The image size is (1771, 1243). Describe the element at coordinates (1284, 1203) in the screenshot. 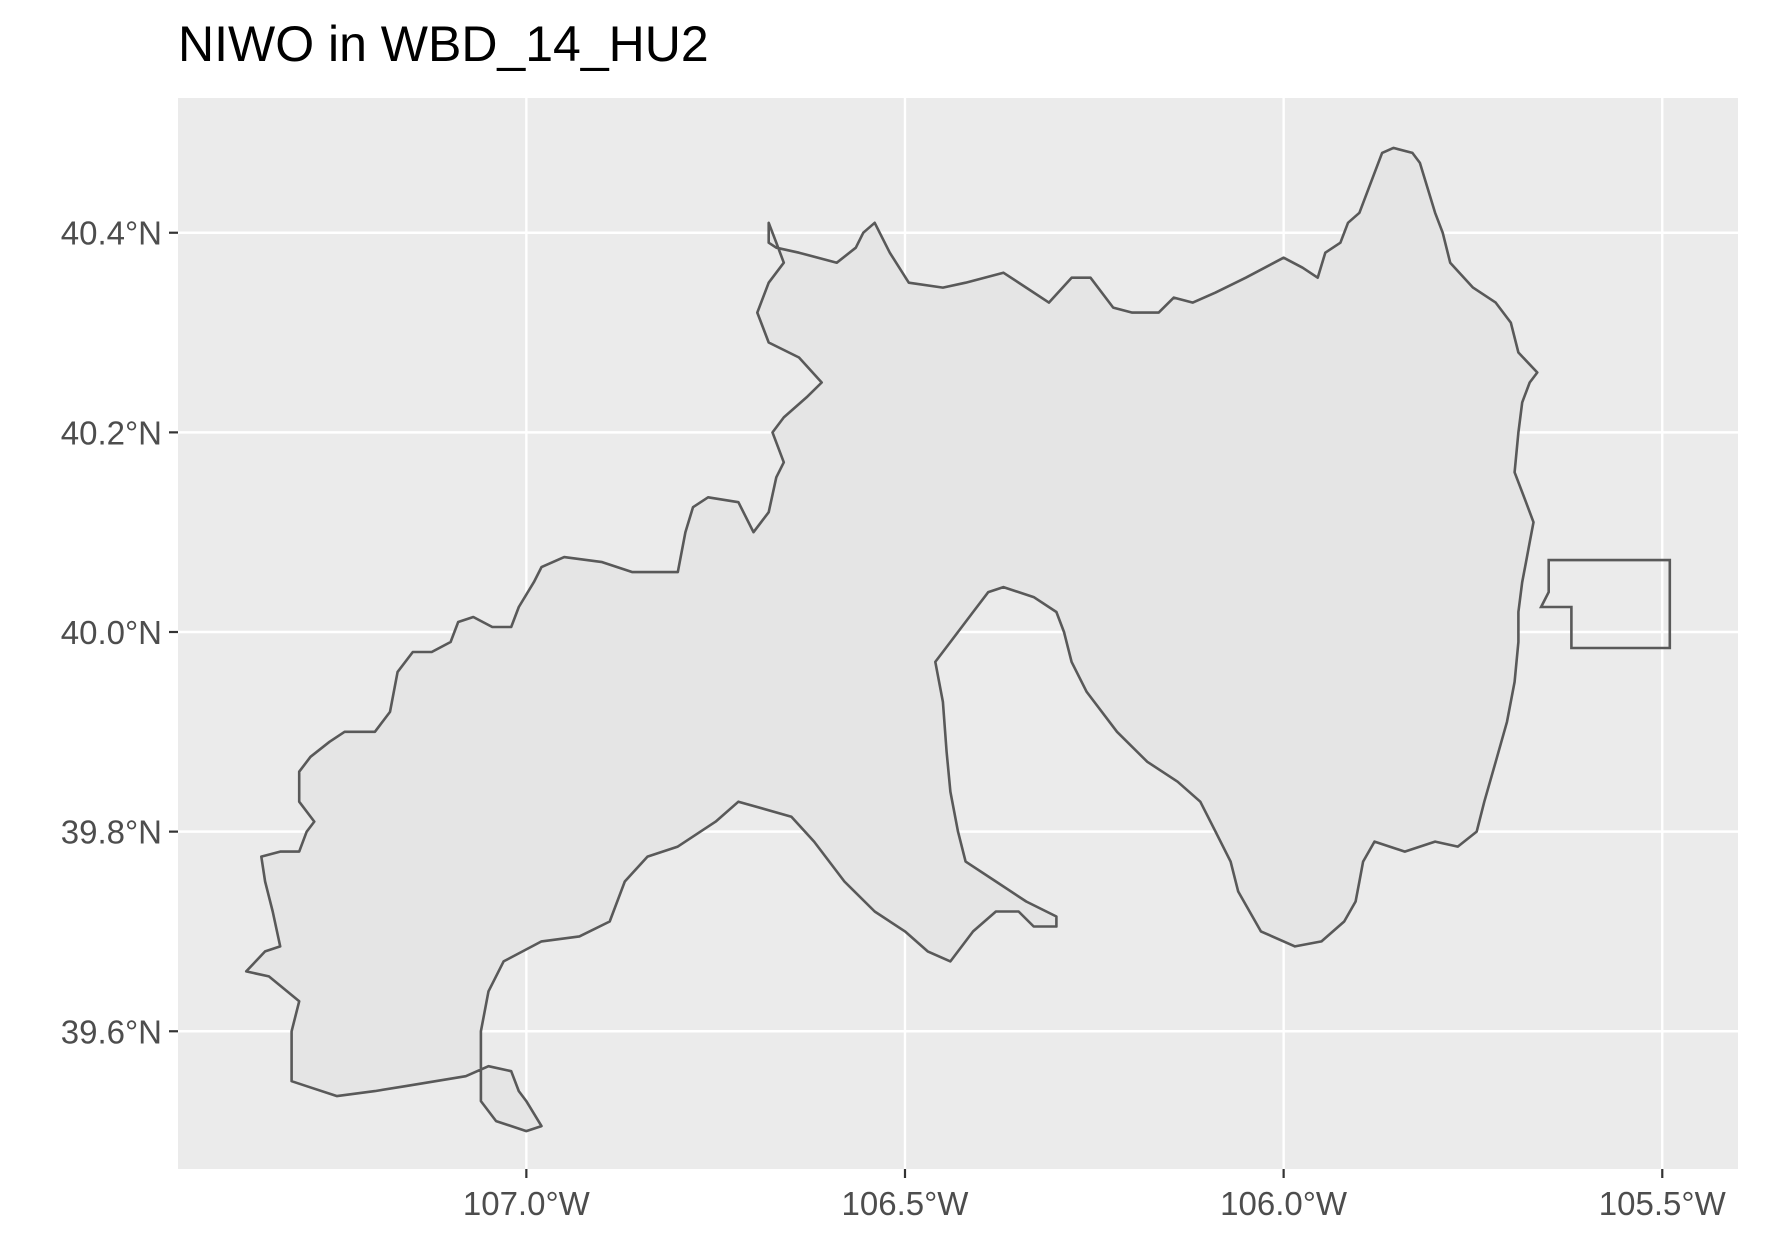

I see `x-tick-label: 106.0°W` at that location.